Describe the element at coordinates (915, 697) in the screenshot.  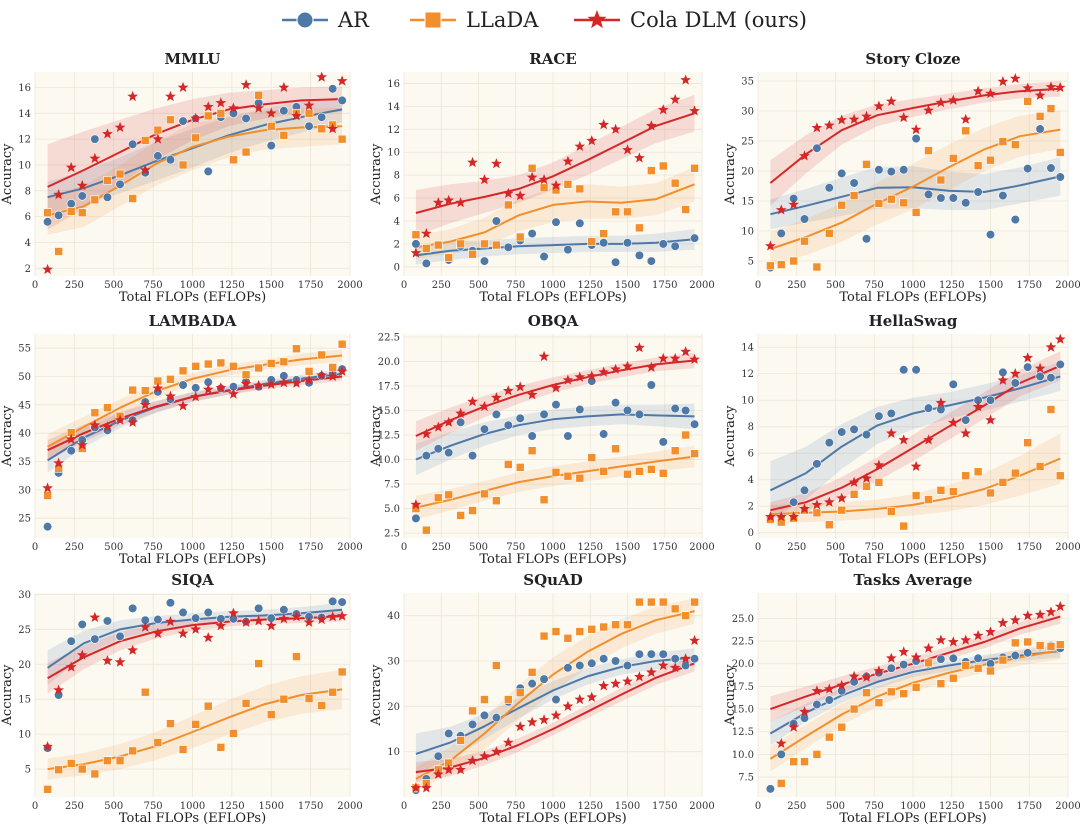
I see `plot-marks` at that location.